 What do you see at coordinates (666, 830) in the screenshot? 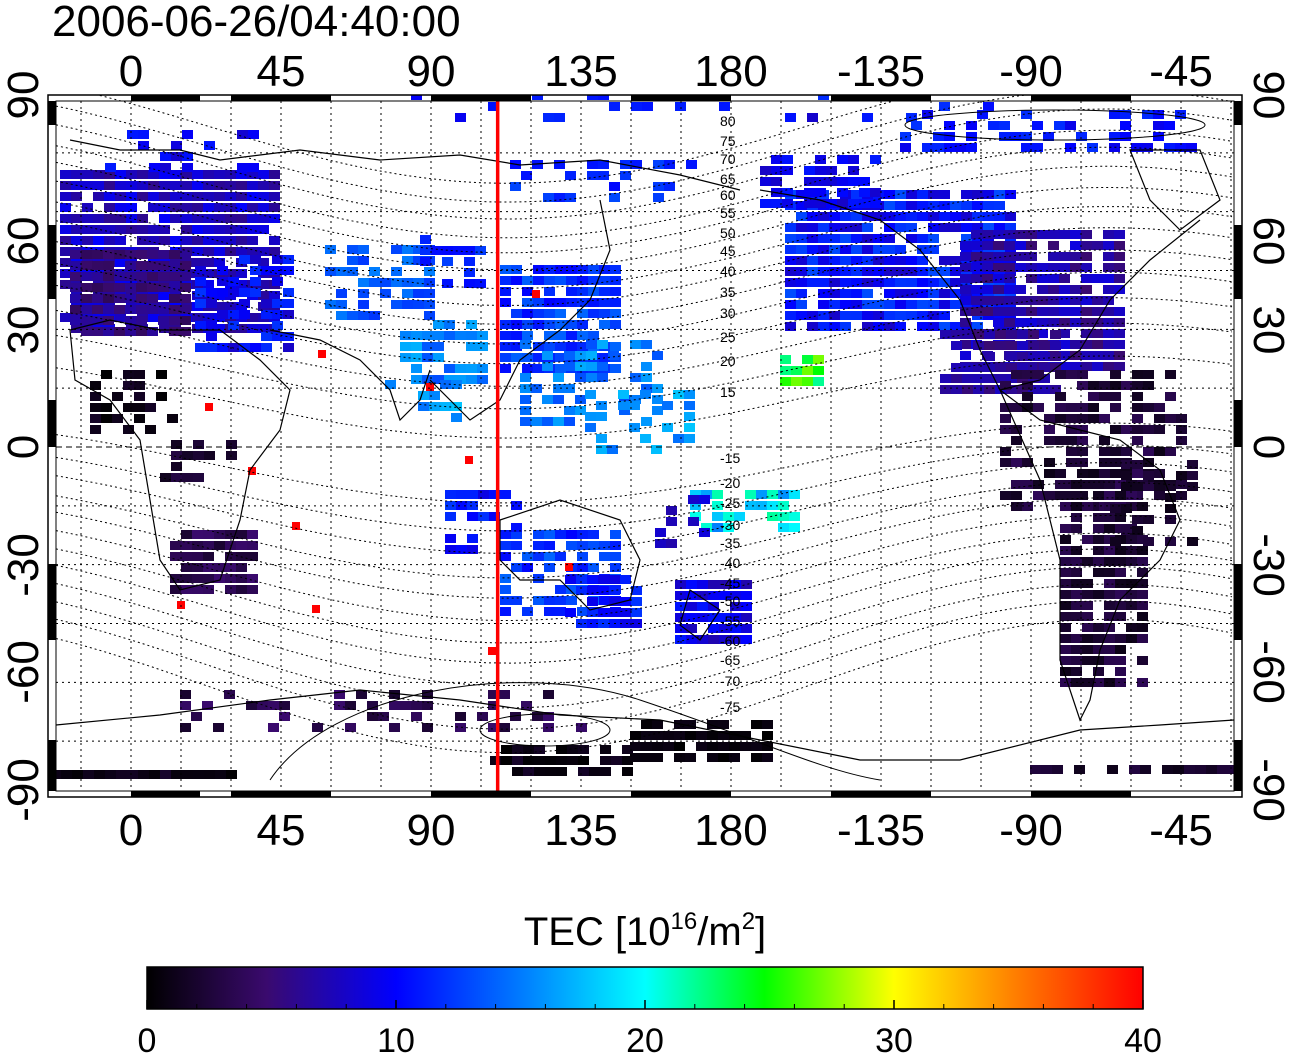
I see `bottom-longitude-ticks: 0 45 90 135 180 -135 -90 -45` at bounding box center [666, 830].